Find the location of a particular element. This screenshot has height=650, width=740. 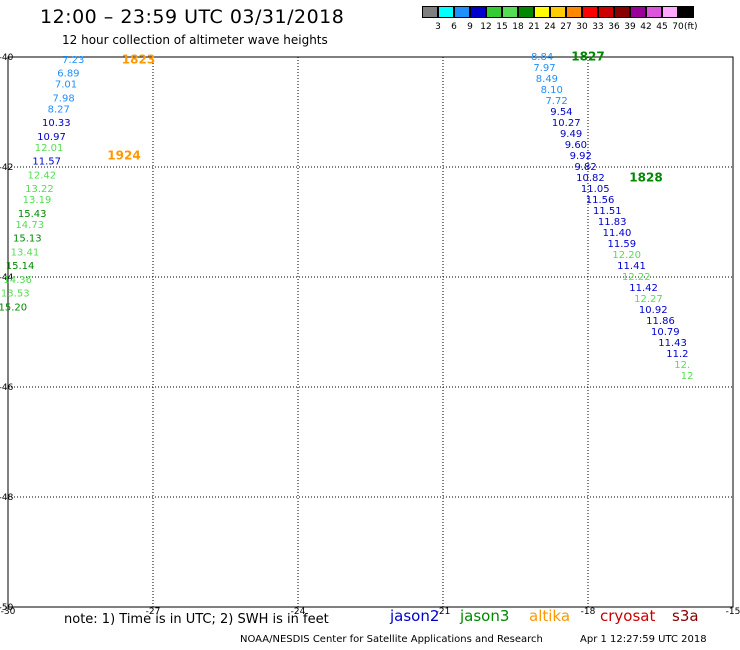

x-tick-label: -24 is located at coordinates (298, 612).